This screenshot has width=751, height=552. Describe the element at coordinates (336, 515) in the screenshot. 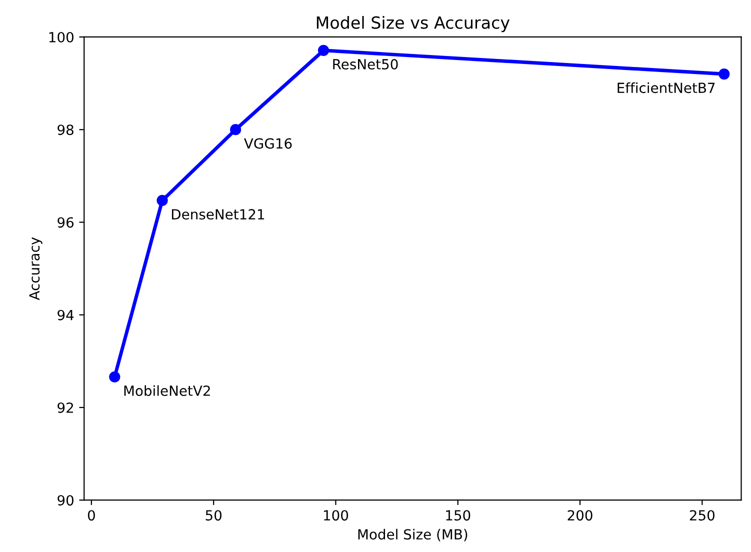

I see `x-tick-label: 100` at that location.